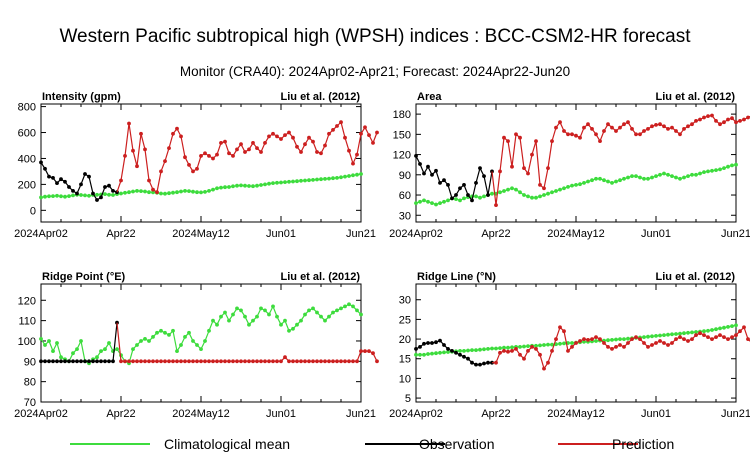  I want to click on x-tick-label: Jun01, so click(281, 414).